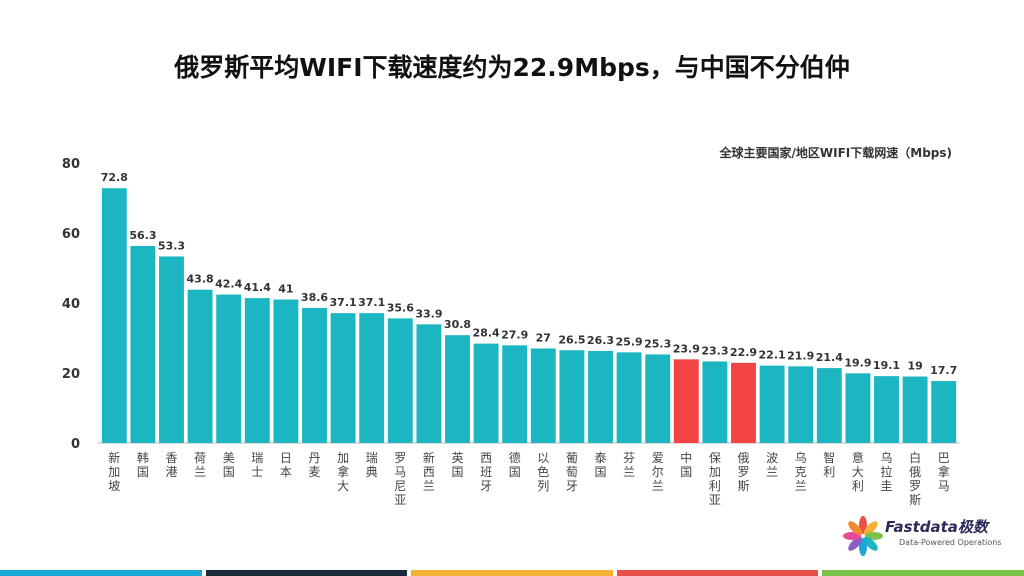  I want to click on data-label: 21.9, so click(800, 355).